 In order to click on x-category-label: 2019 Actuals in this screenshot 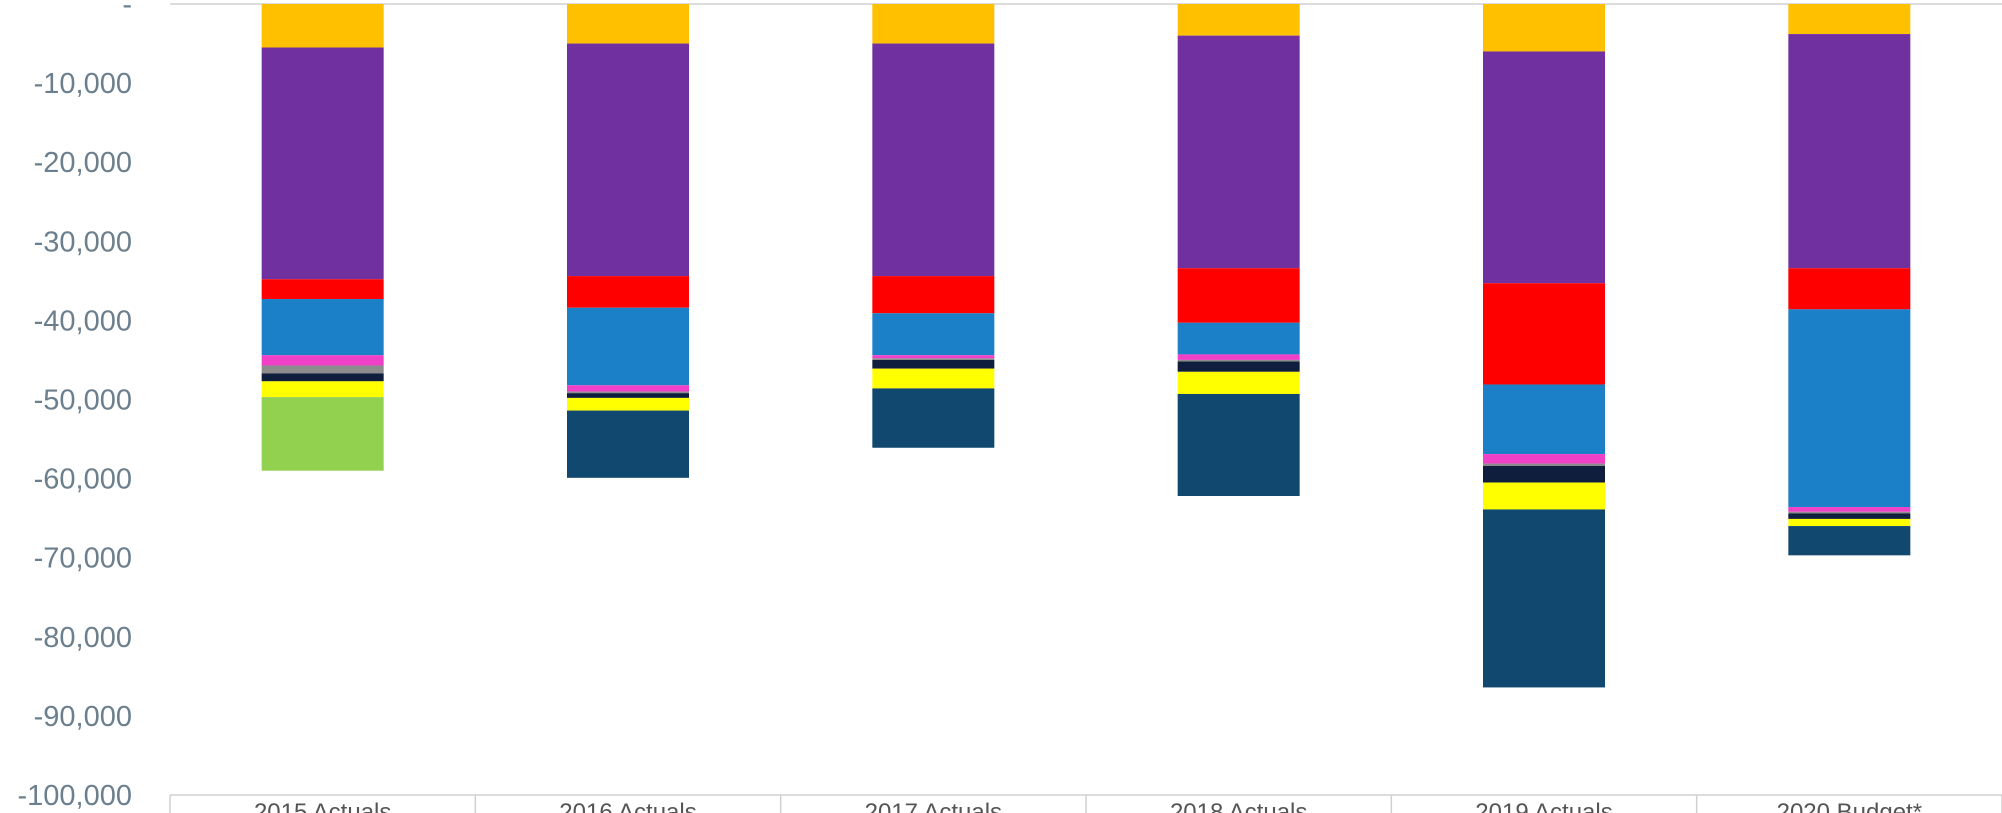, I will do `click(1543, 806)`.